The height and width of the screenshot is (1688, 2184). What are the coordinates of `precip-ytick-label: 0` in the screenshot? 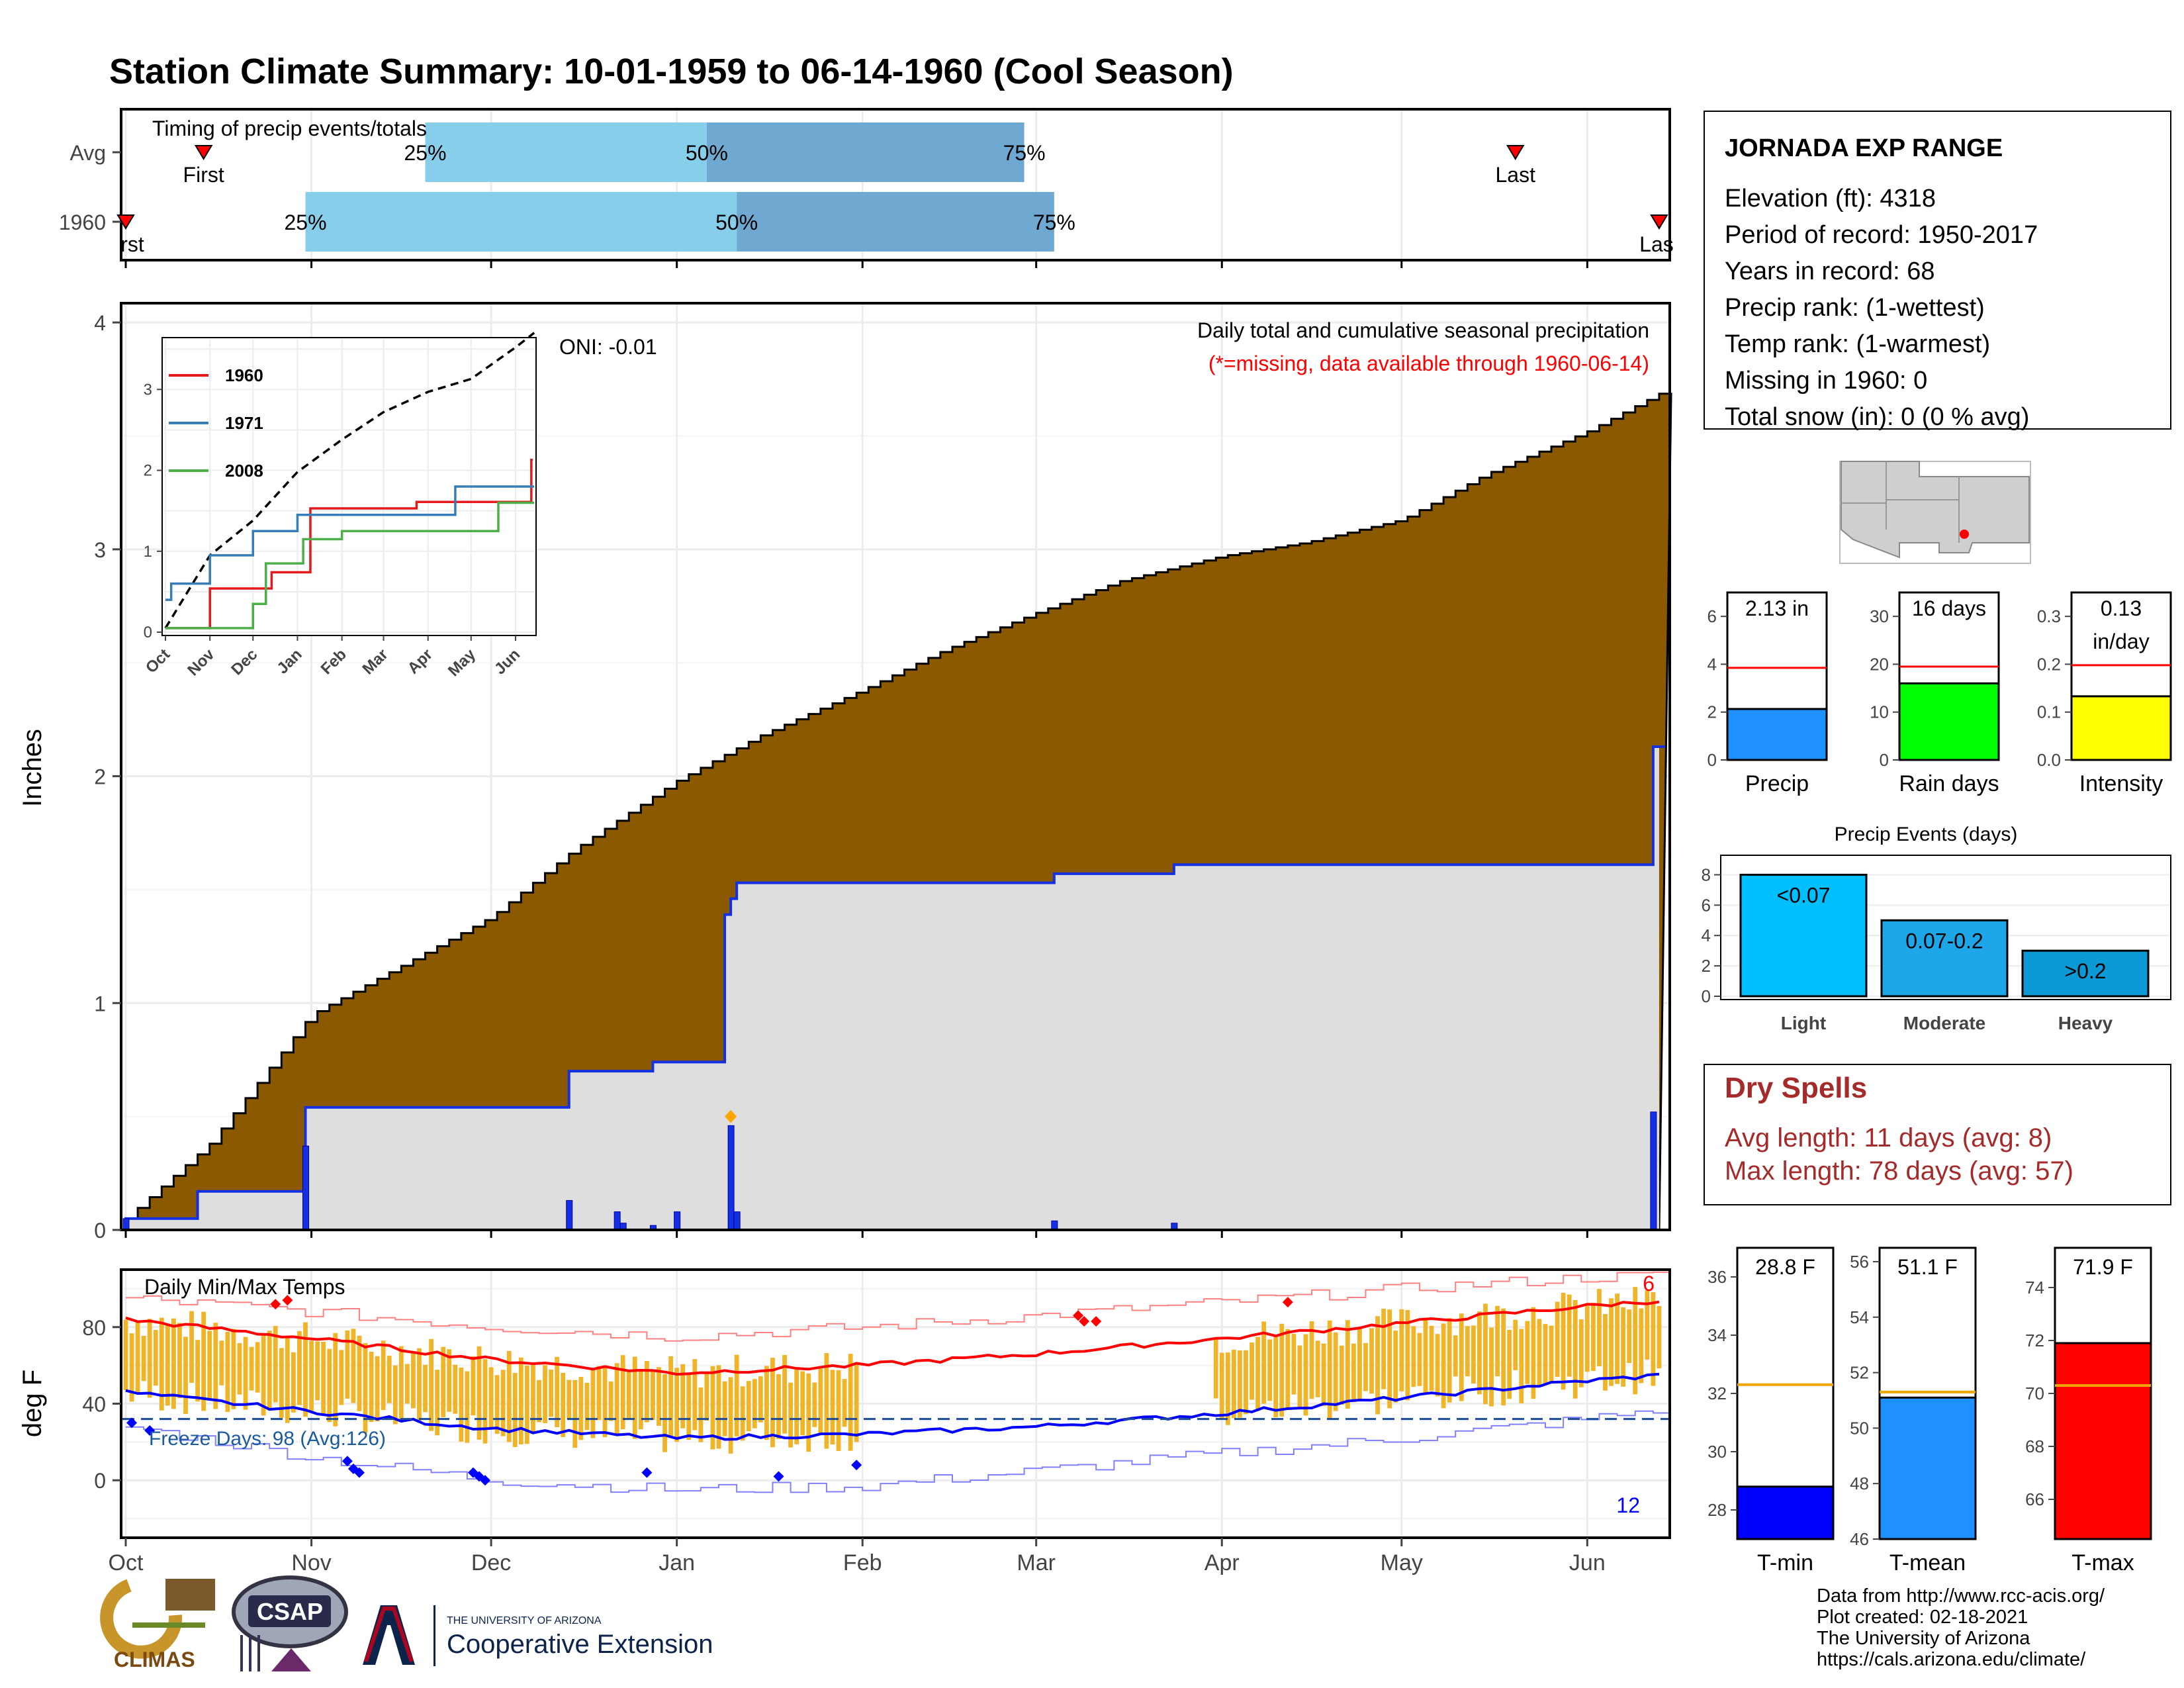 It's located at (100, 1231).